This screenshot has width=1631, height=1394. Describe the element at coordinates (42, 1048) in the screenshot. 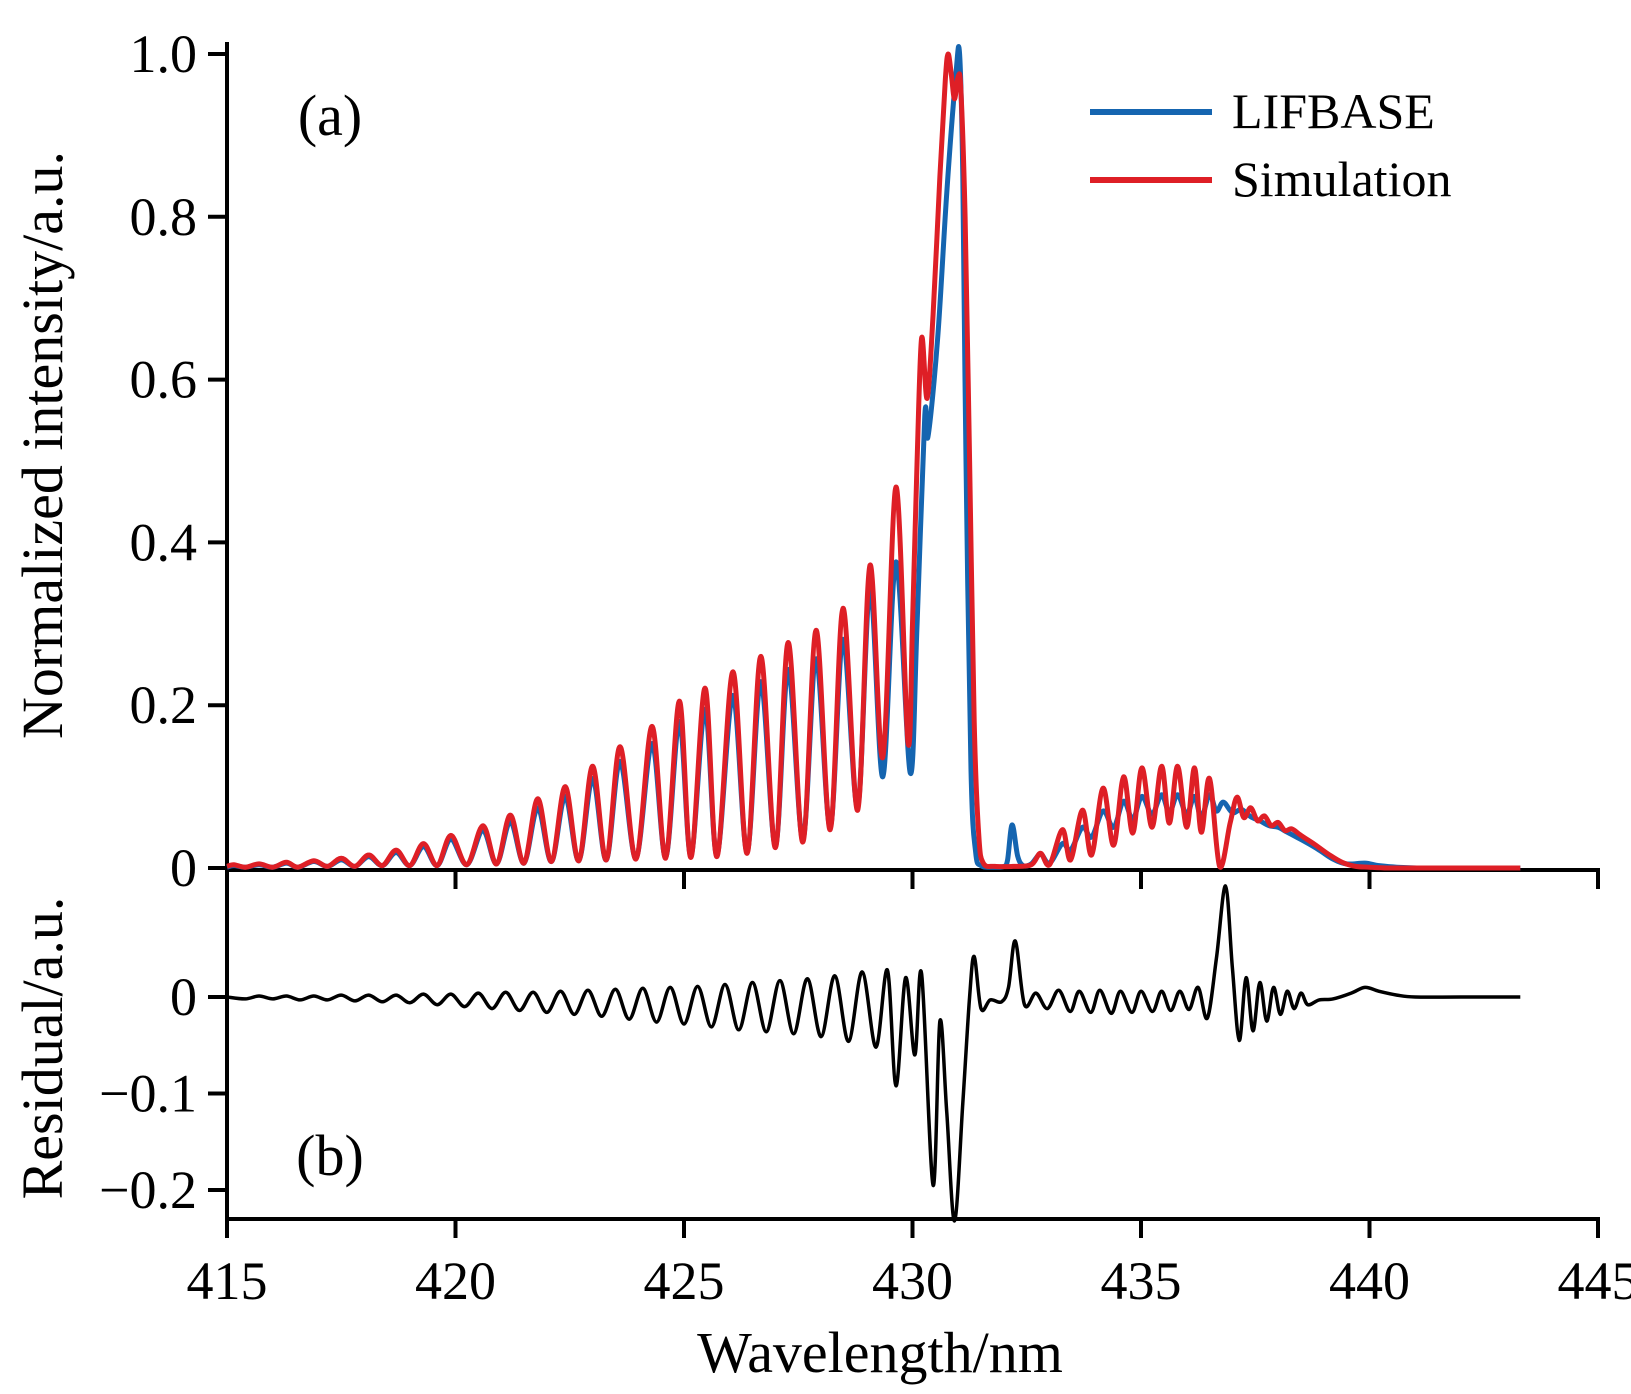

I see `panel-b-y-axis-title: Residual/a.u.` at that location.